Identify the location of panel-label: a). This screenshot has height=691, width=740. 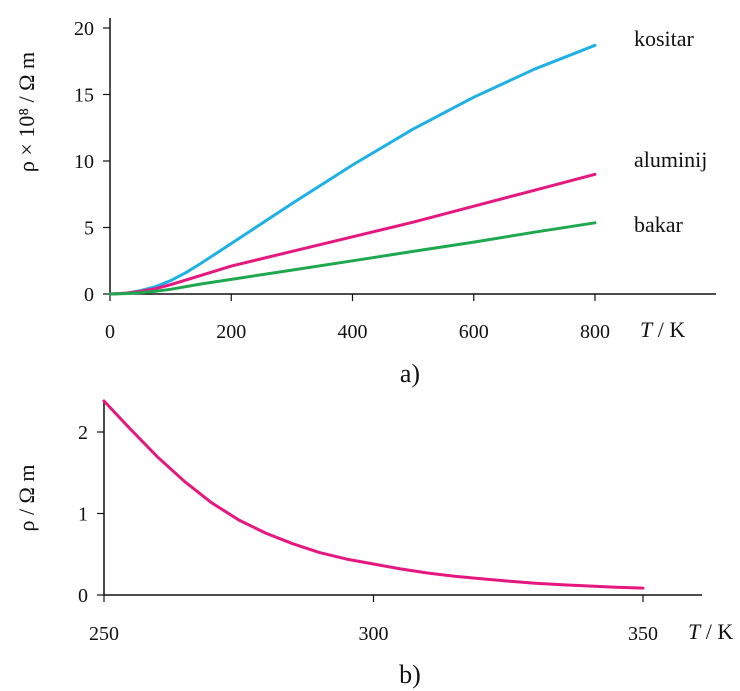
(410, 373).